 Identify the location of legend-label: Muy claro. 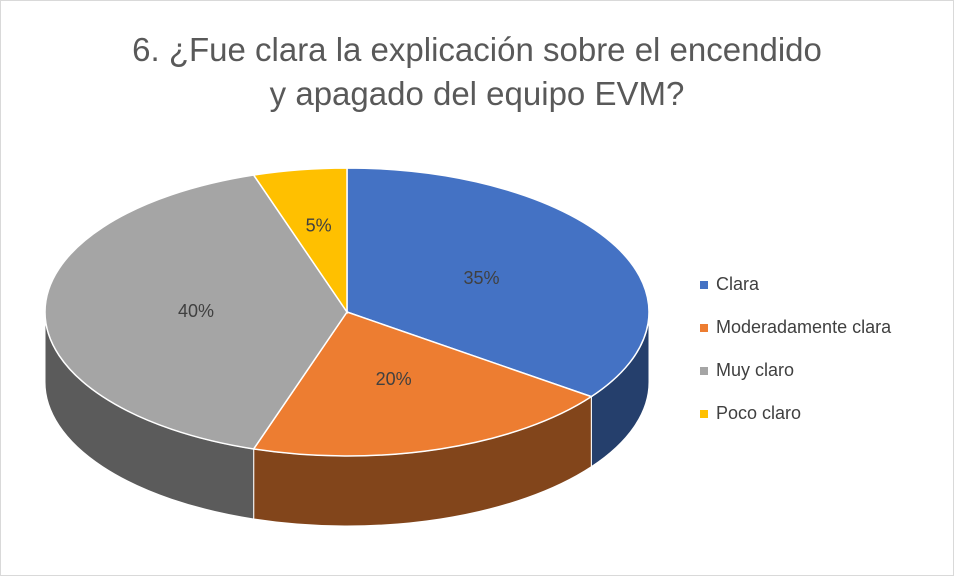
(755, 370).